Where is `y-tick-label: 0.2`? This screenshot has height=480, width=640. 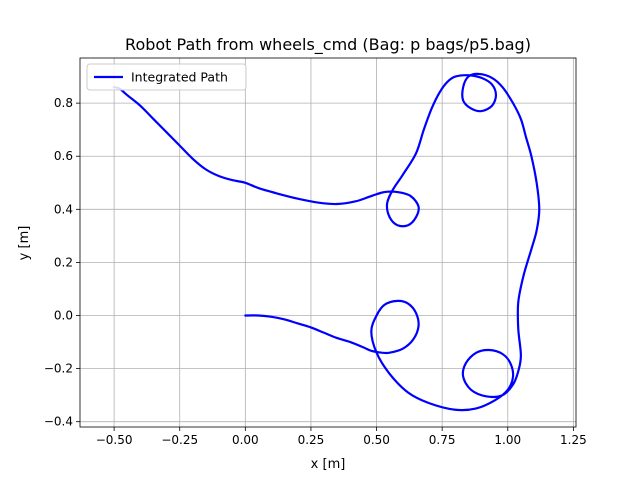
y-tick-label: 0.2 is located at coordinates (63, 262).